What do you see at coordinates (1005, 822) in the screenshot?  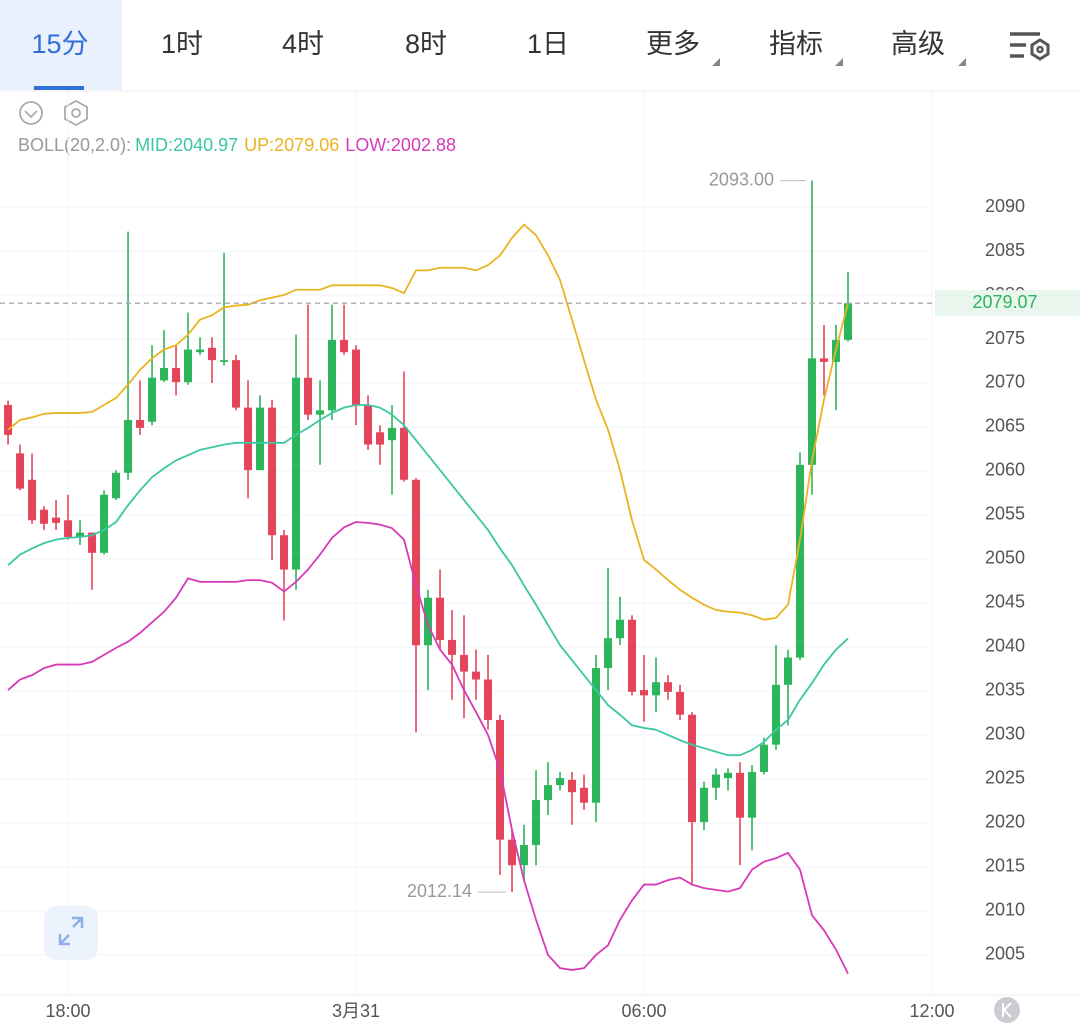 I see `y-tick-label: 2020` at bounding box center [1005, 822].